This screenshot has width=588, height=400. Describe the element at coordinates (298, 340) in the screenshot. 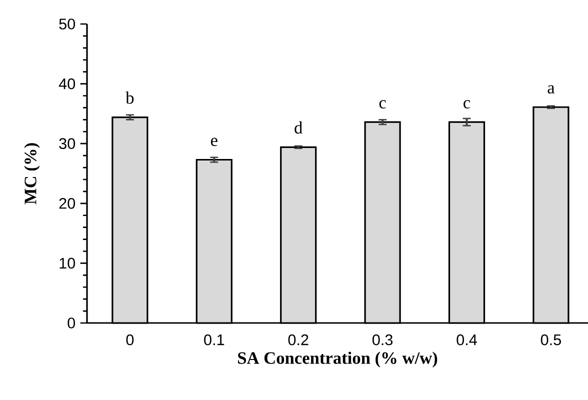

I see `x-tick-label: 0.2` at that location.